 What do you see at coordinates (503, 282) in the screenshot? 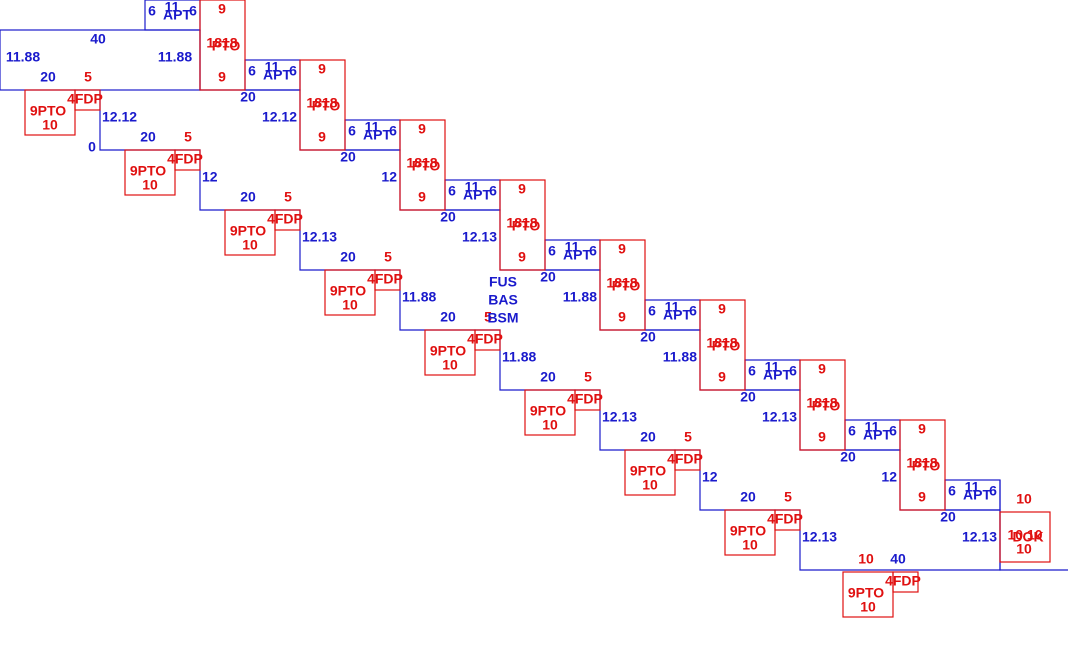
I see `center-label: FUS` at bounding box center [503, 282].